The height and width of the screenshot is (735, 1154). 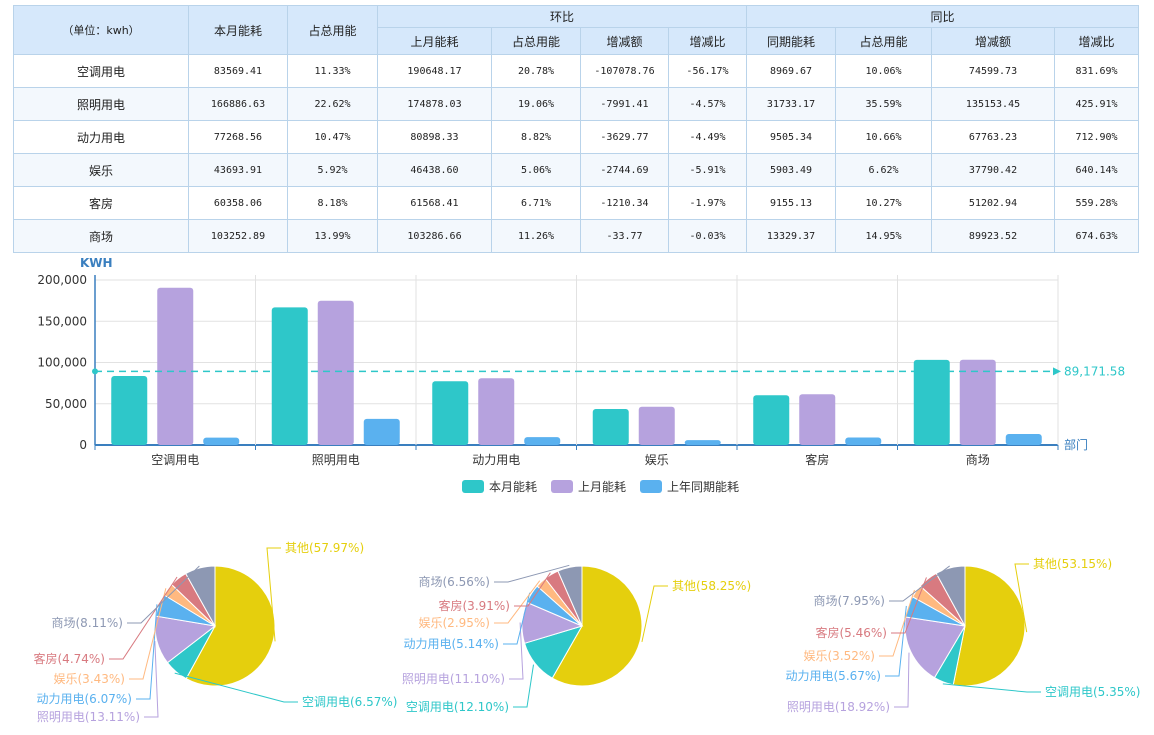 What do you see at coordinates (62, 321) in the screenshot?
I see `y-tick-label: 150,000` at bounding box center [62, 321].